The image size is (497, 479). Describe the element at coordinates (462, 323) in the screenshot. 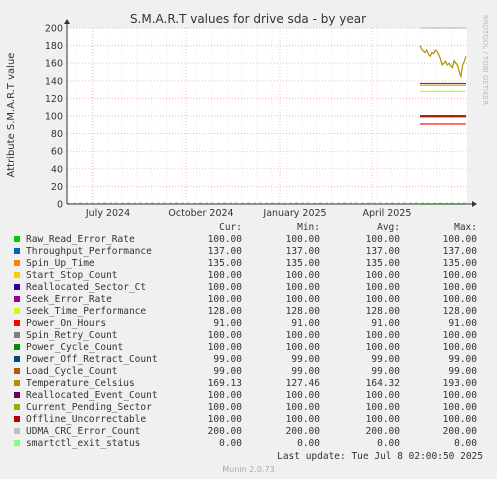

I see `legend-max-value: 91.00` at that location.